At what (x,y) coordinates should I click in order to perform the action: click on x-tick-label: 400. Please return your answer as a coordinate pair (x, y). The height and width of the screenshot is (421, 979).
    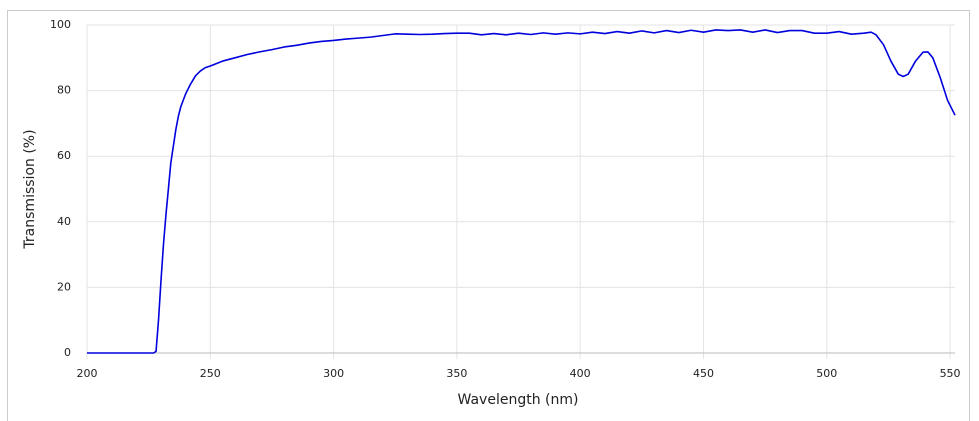
    Looking at the image, I should click on (580, 373).